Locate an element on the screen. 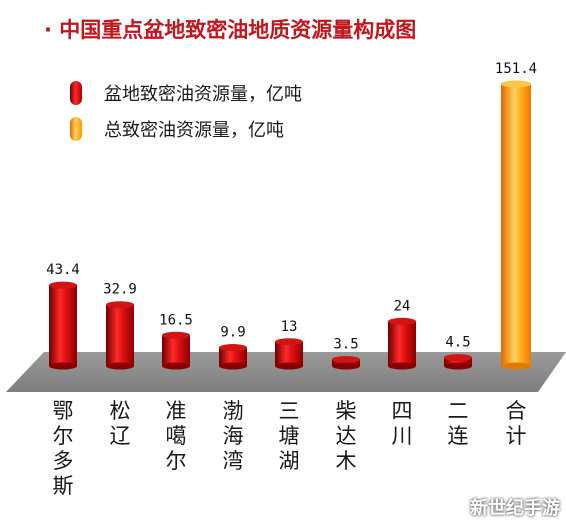 This screenshot has height=524, width=566. value-label-junggar: 16.5 is located at coordinates (176, 320).